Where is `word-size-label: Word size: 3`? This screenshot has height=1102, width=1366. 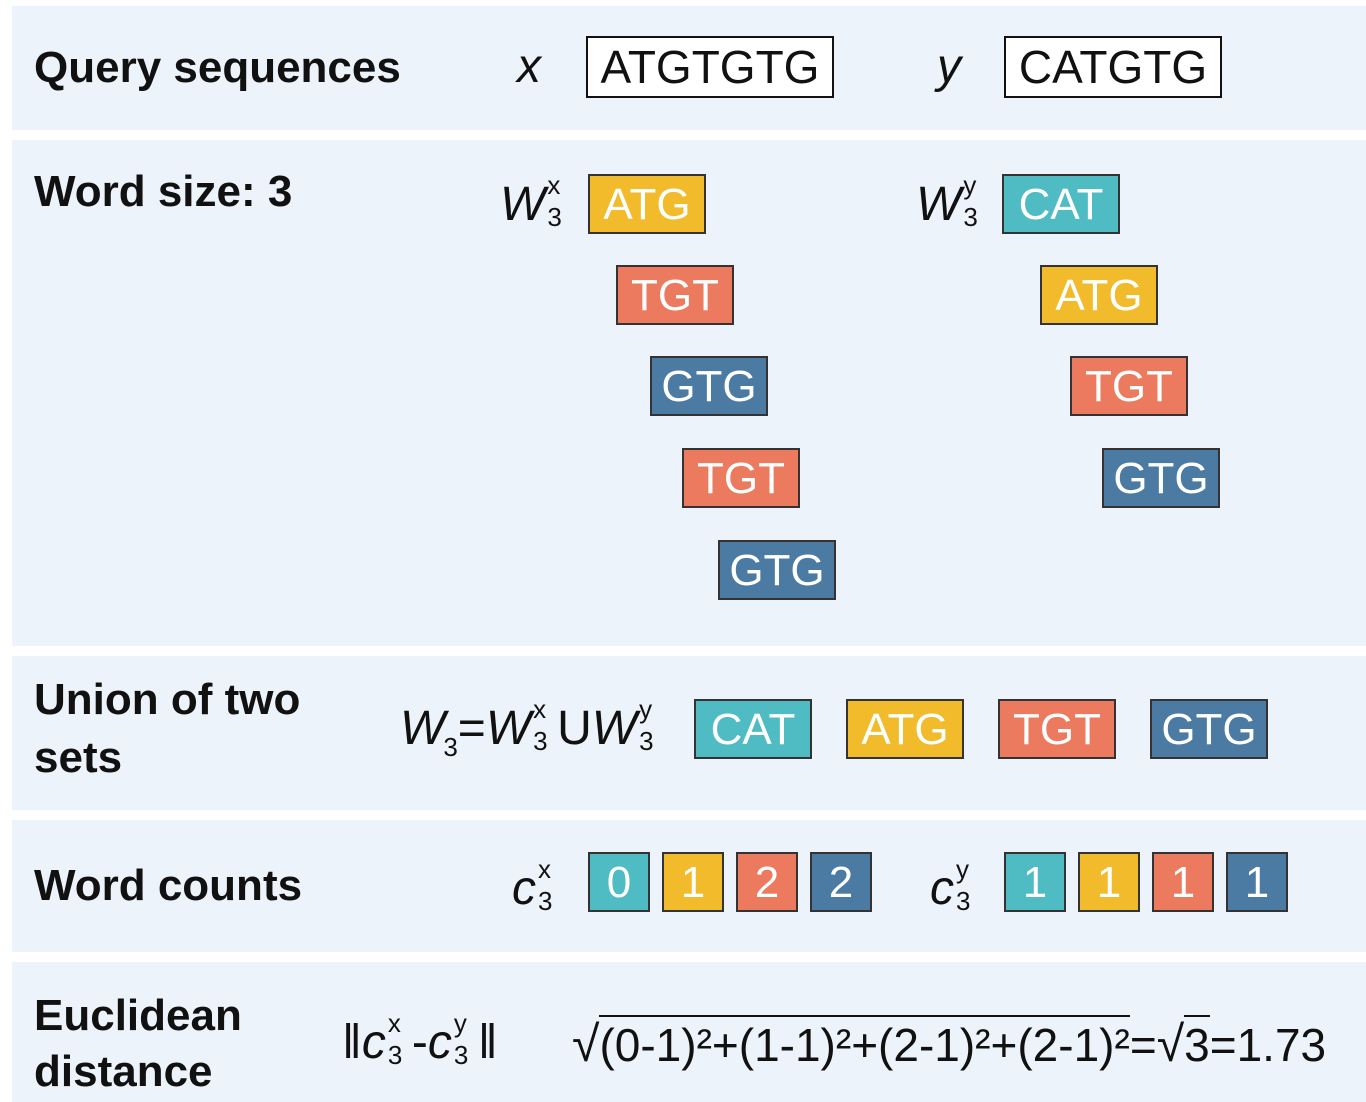 word-size-label: Word size: 3 is located at coordinates (163, 191).